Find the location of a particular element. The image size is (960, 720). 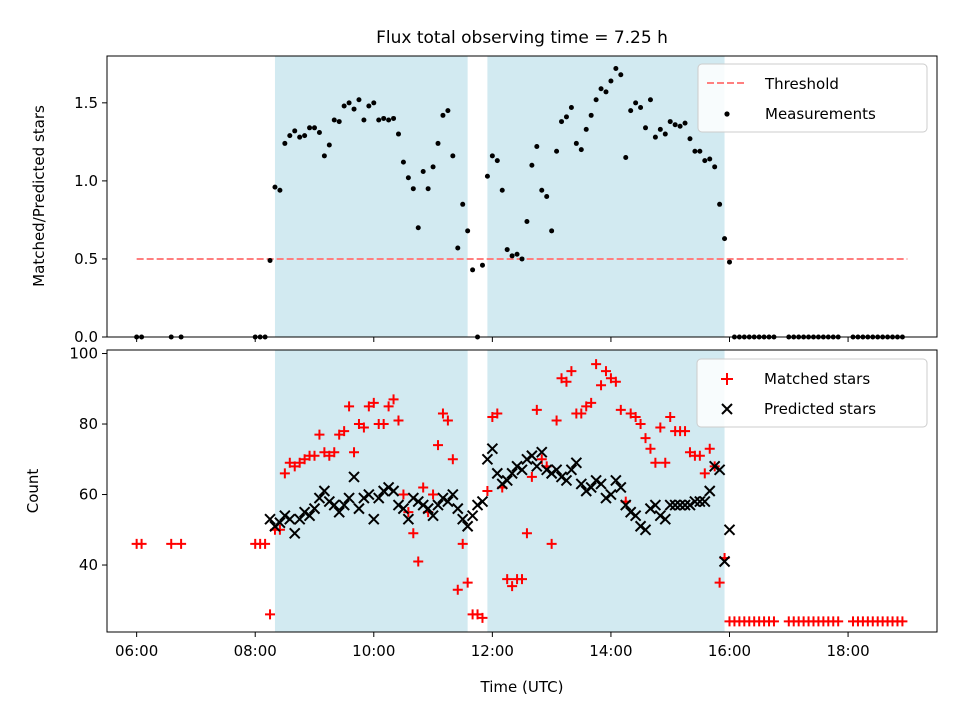

top-y-axis: 0.0 0.5 1.0 1.5 is located at coordinates (90, 220).